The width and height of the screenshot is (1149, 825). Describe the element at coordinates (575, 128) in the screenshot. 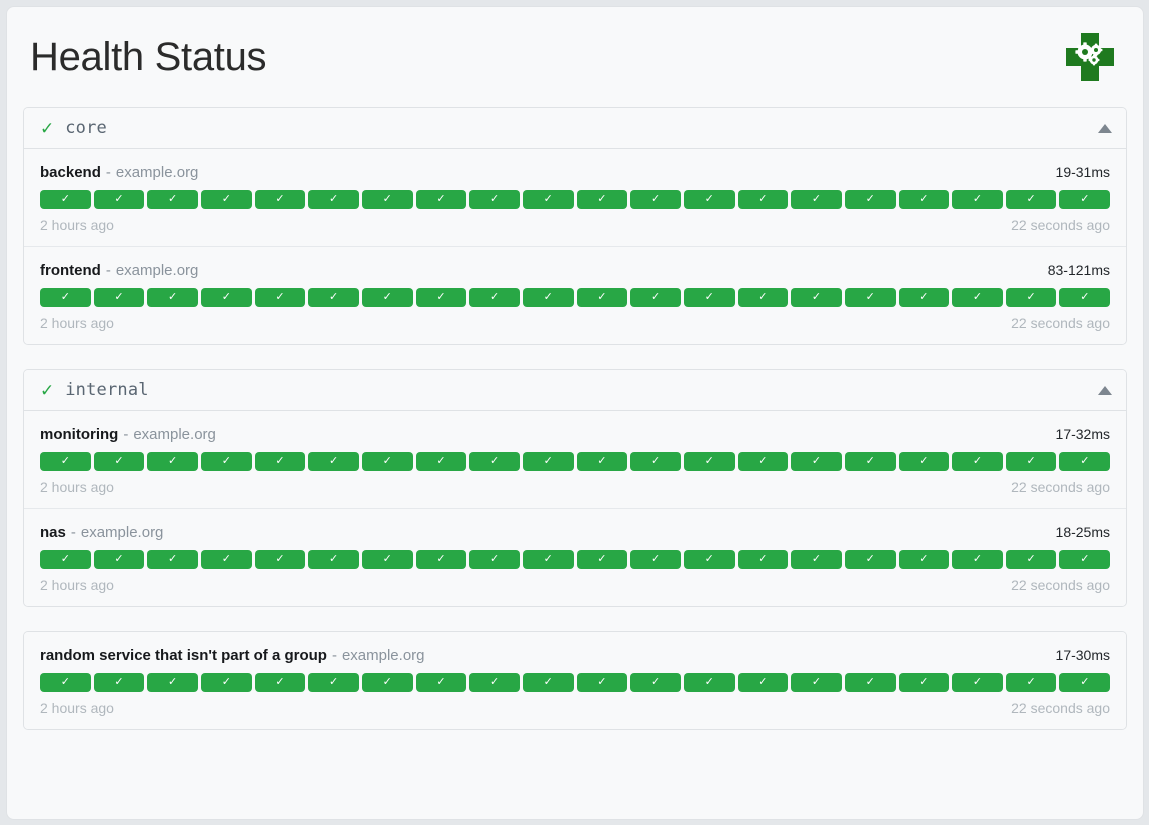

I see `group-header: ✓ core` at that location.